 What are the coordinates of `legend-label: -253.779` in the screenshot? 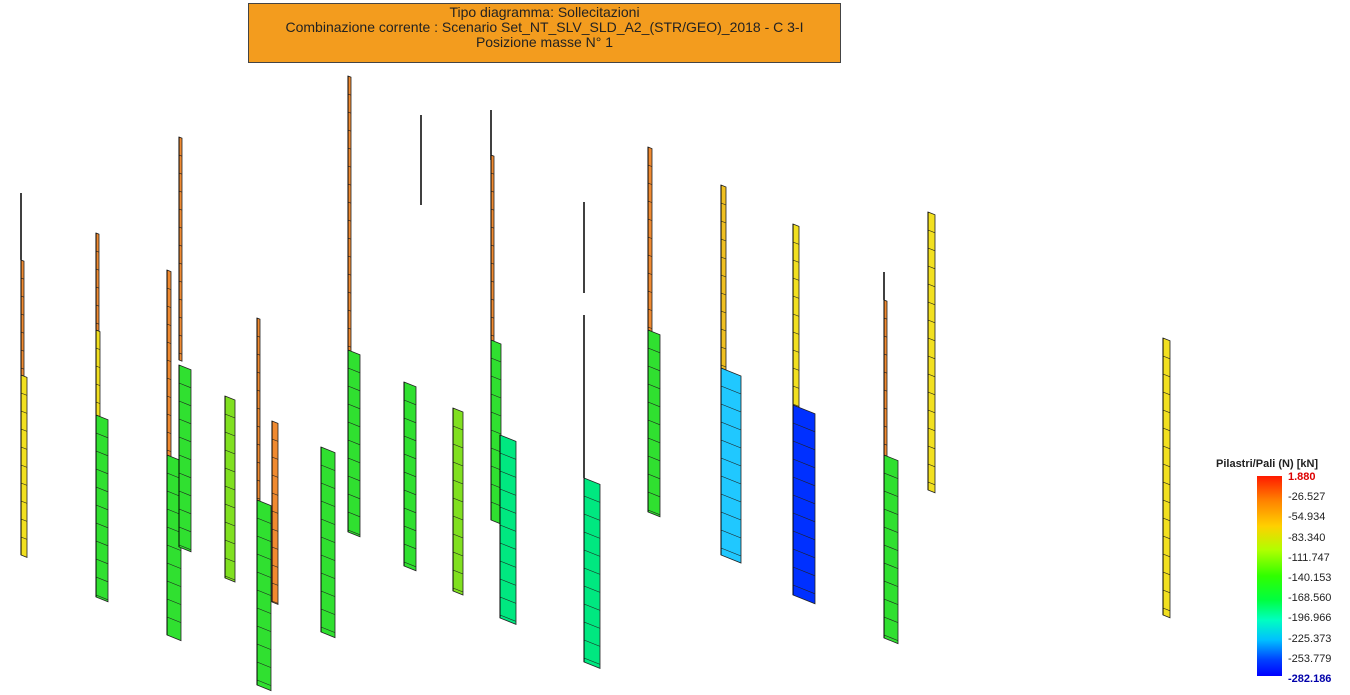 It's located at (1310, 658).